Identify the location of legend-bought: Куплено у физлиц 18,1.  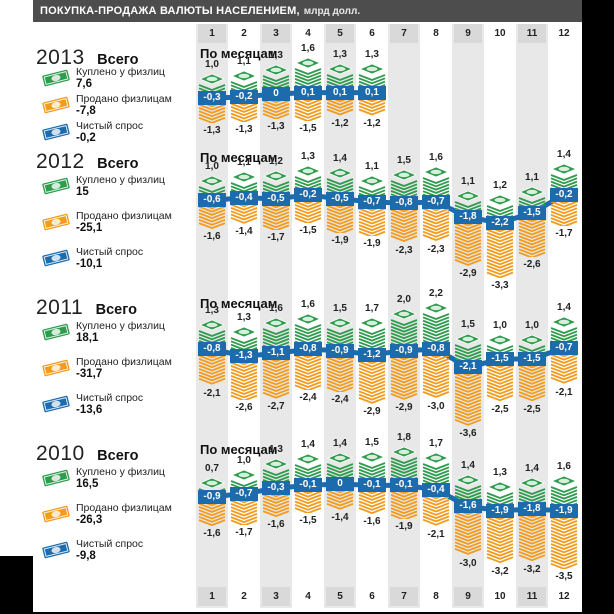
(115, 336).